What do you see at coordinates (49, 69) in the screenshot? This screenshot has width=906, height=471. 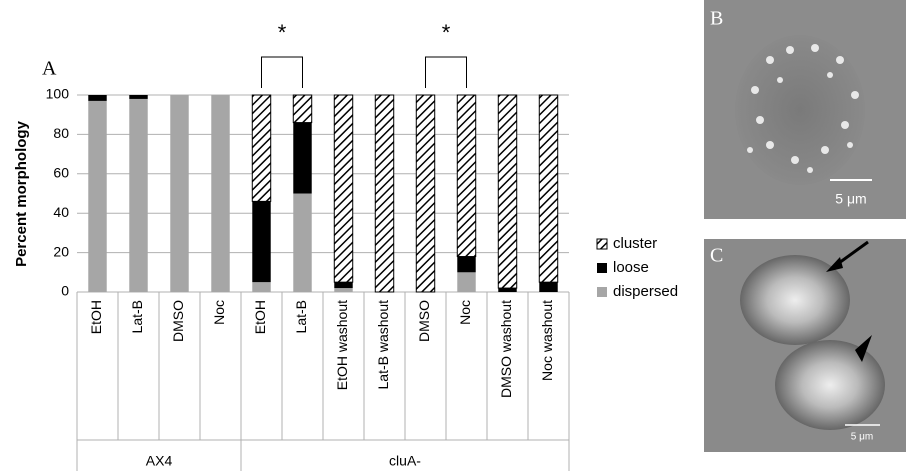 I see `panel-label: A` at bounding box center [49, 69].